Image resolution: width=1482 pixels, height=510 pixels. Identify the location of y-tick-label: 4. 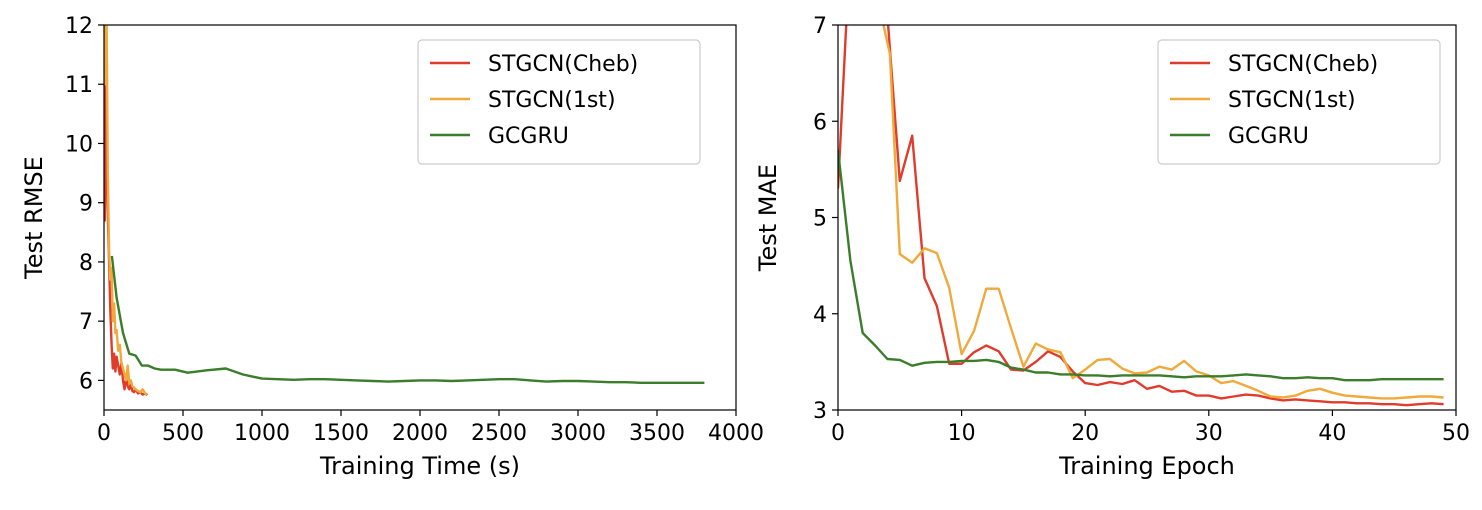
(820, 315).